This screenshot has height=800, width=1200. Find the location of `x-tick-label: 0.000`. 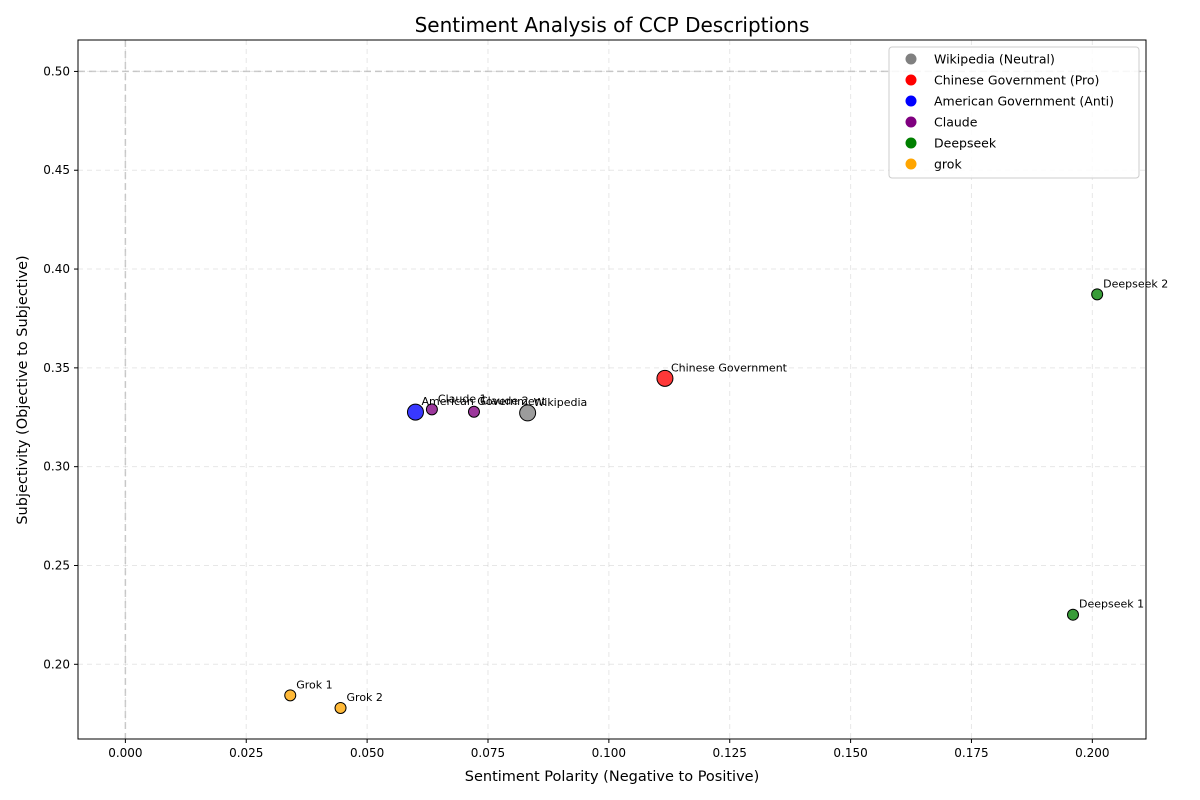

x-tick-label: 0.000 is located at coordinates (125, 753).